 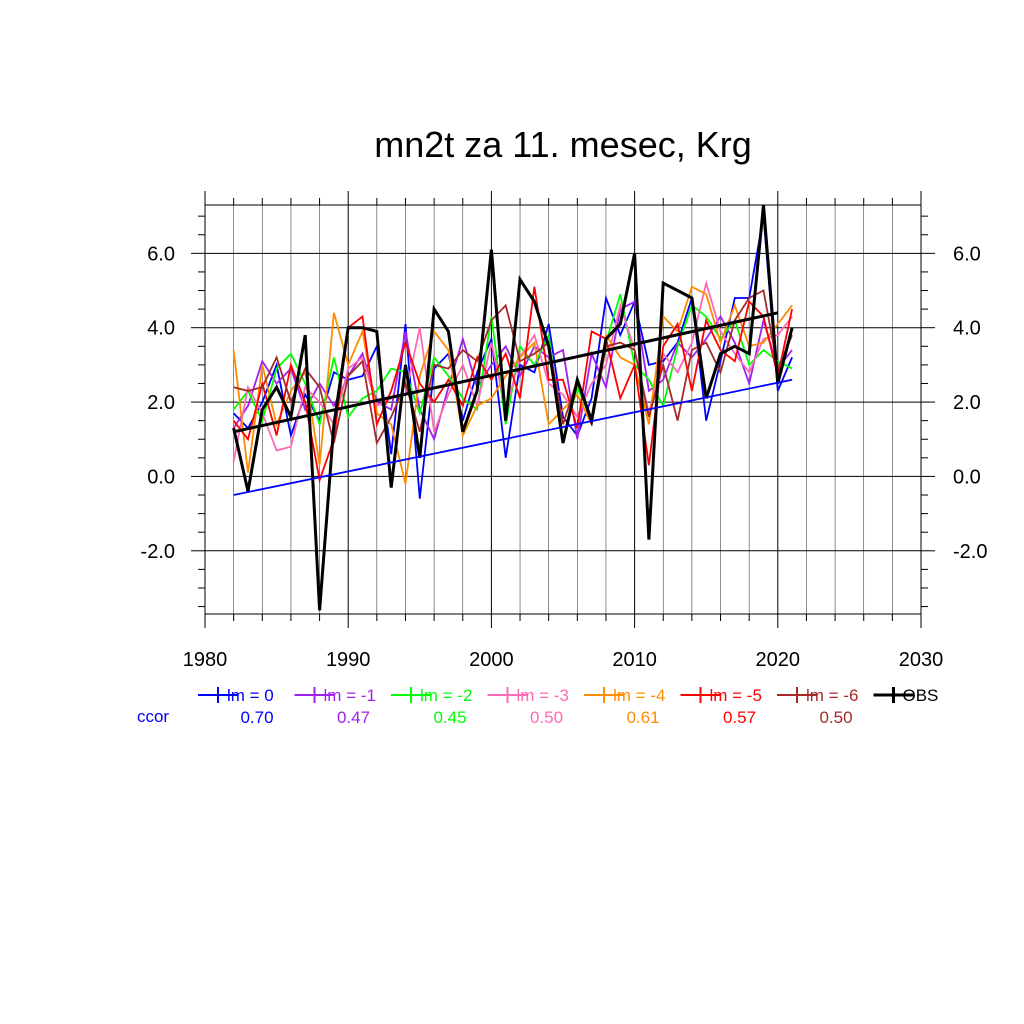 What do you see at coordinates (832, 695) in the screenshot?
I see `legend-label: lm = -6` at bounding box center [832, 695].